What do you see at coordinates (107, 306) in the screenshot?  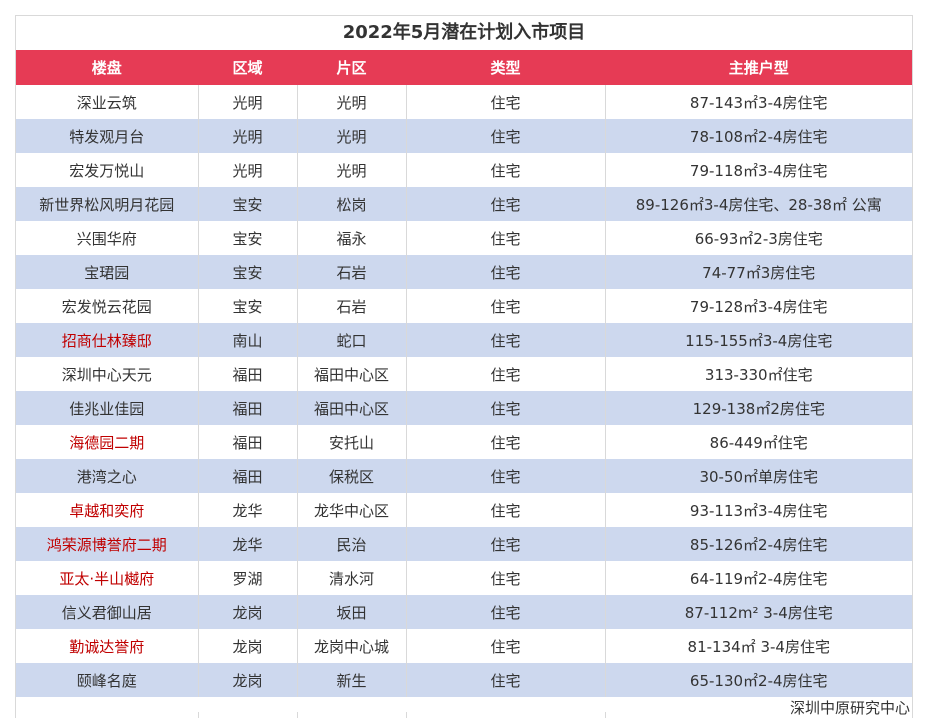 I see `cell-project: 宏发悦云花园` at bounding box center [107, 306].